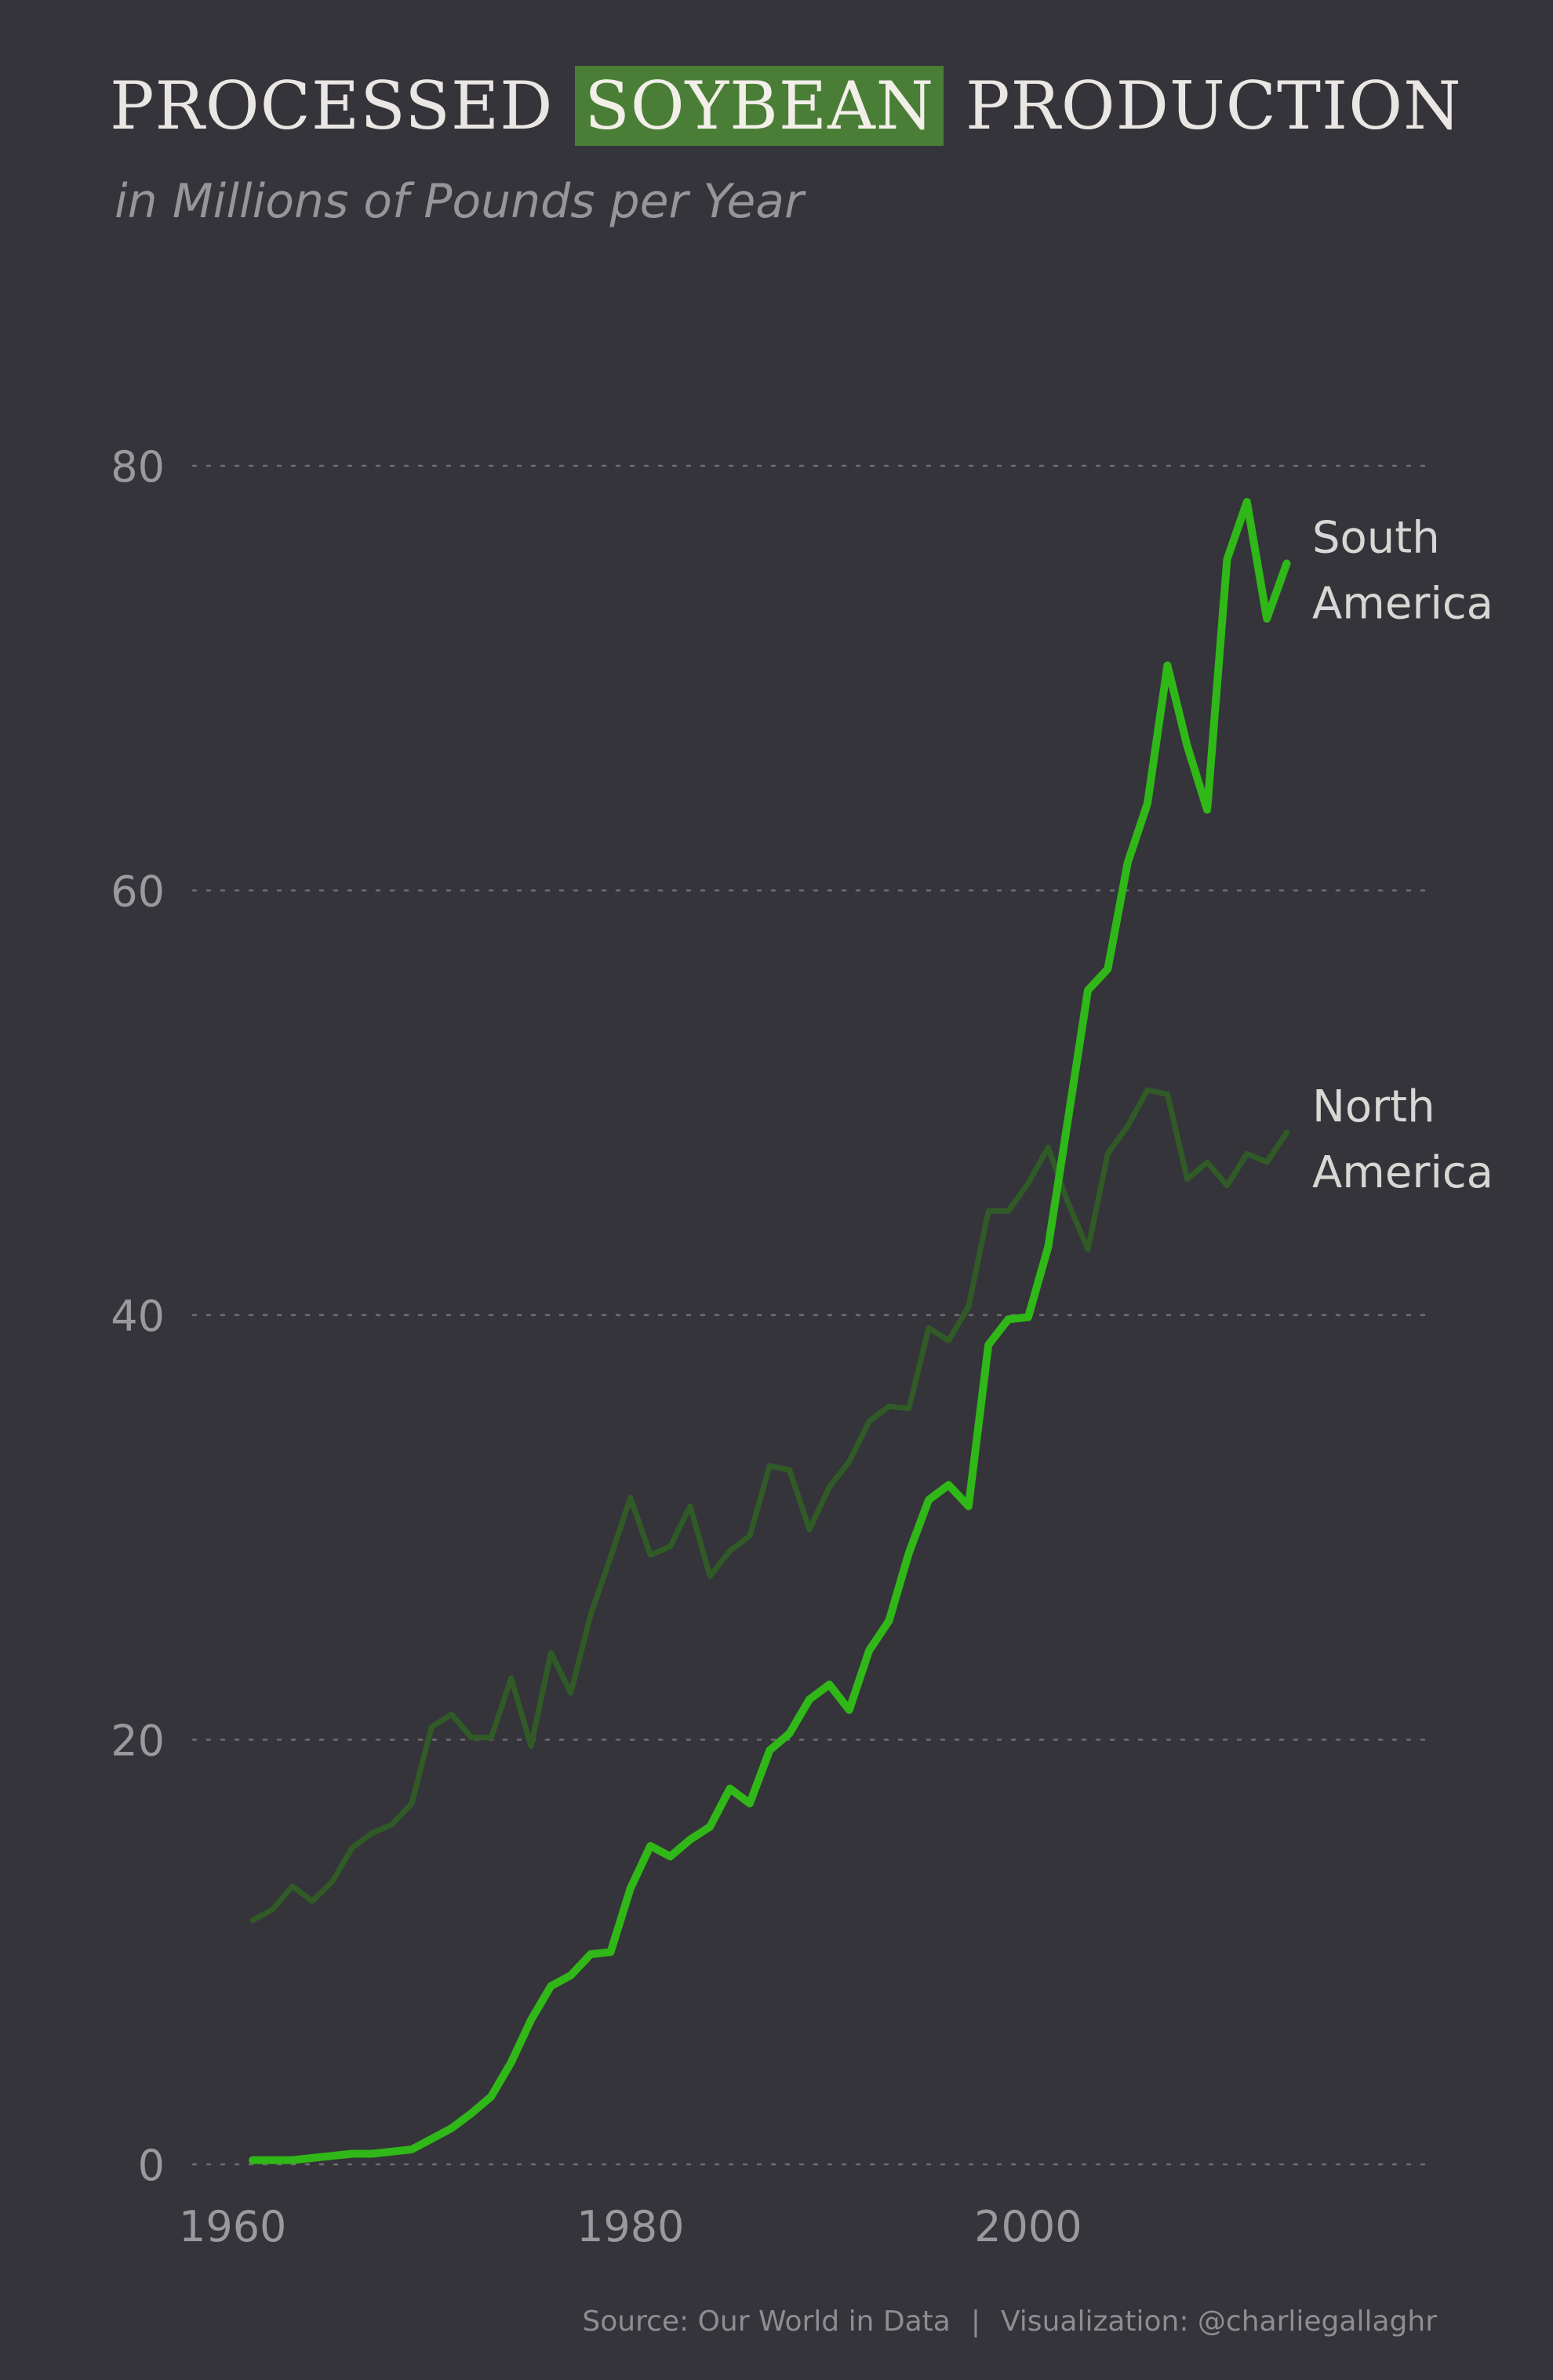 The image size is (1553, 2380). What do you see at coordinates (332, 105) in the screenshot?
I see `title-before: PROCESSED` at bounding box center [332, 105].